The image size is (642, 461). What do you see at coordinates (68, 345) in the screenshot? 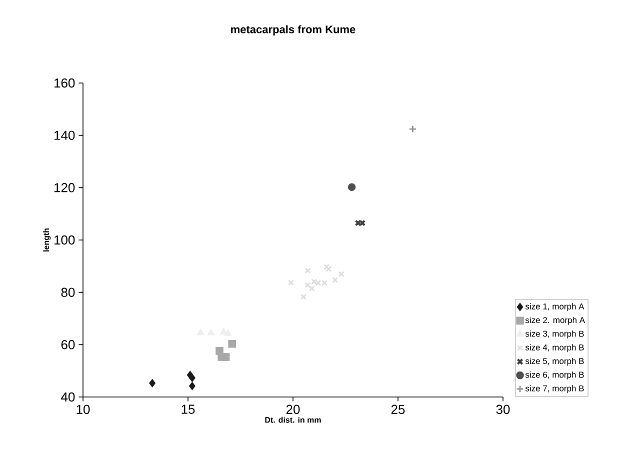
I see `y-tick-label: 60` at bounding box center [68, 345].